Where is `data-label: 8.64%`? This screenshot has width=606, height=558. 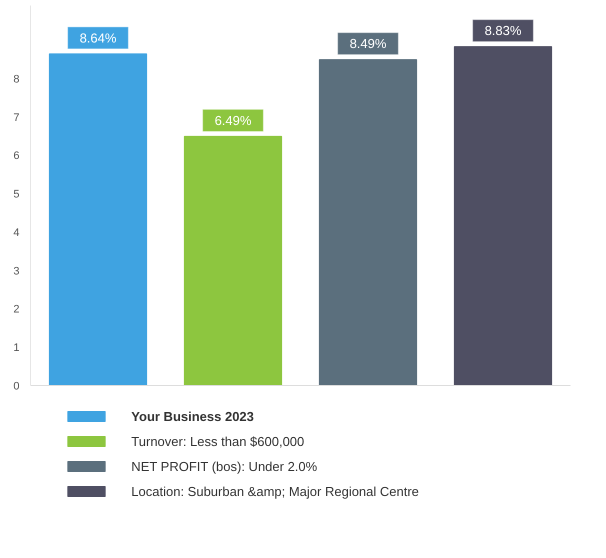
data-label: 8.64% is located at coordinates (98, 38).